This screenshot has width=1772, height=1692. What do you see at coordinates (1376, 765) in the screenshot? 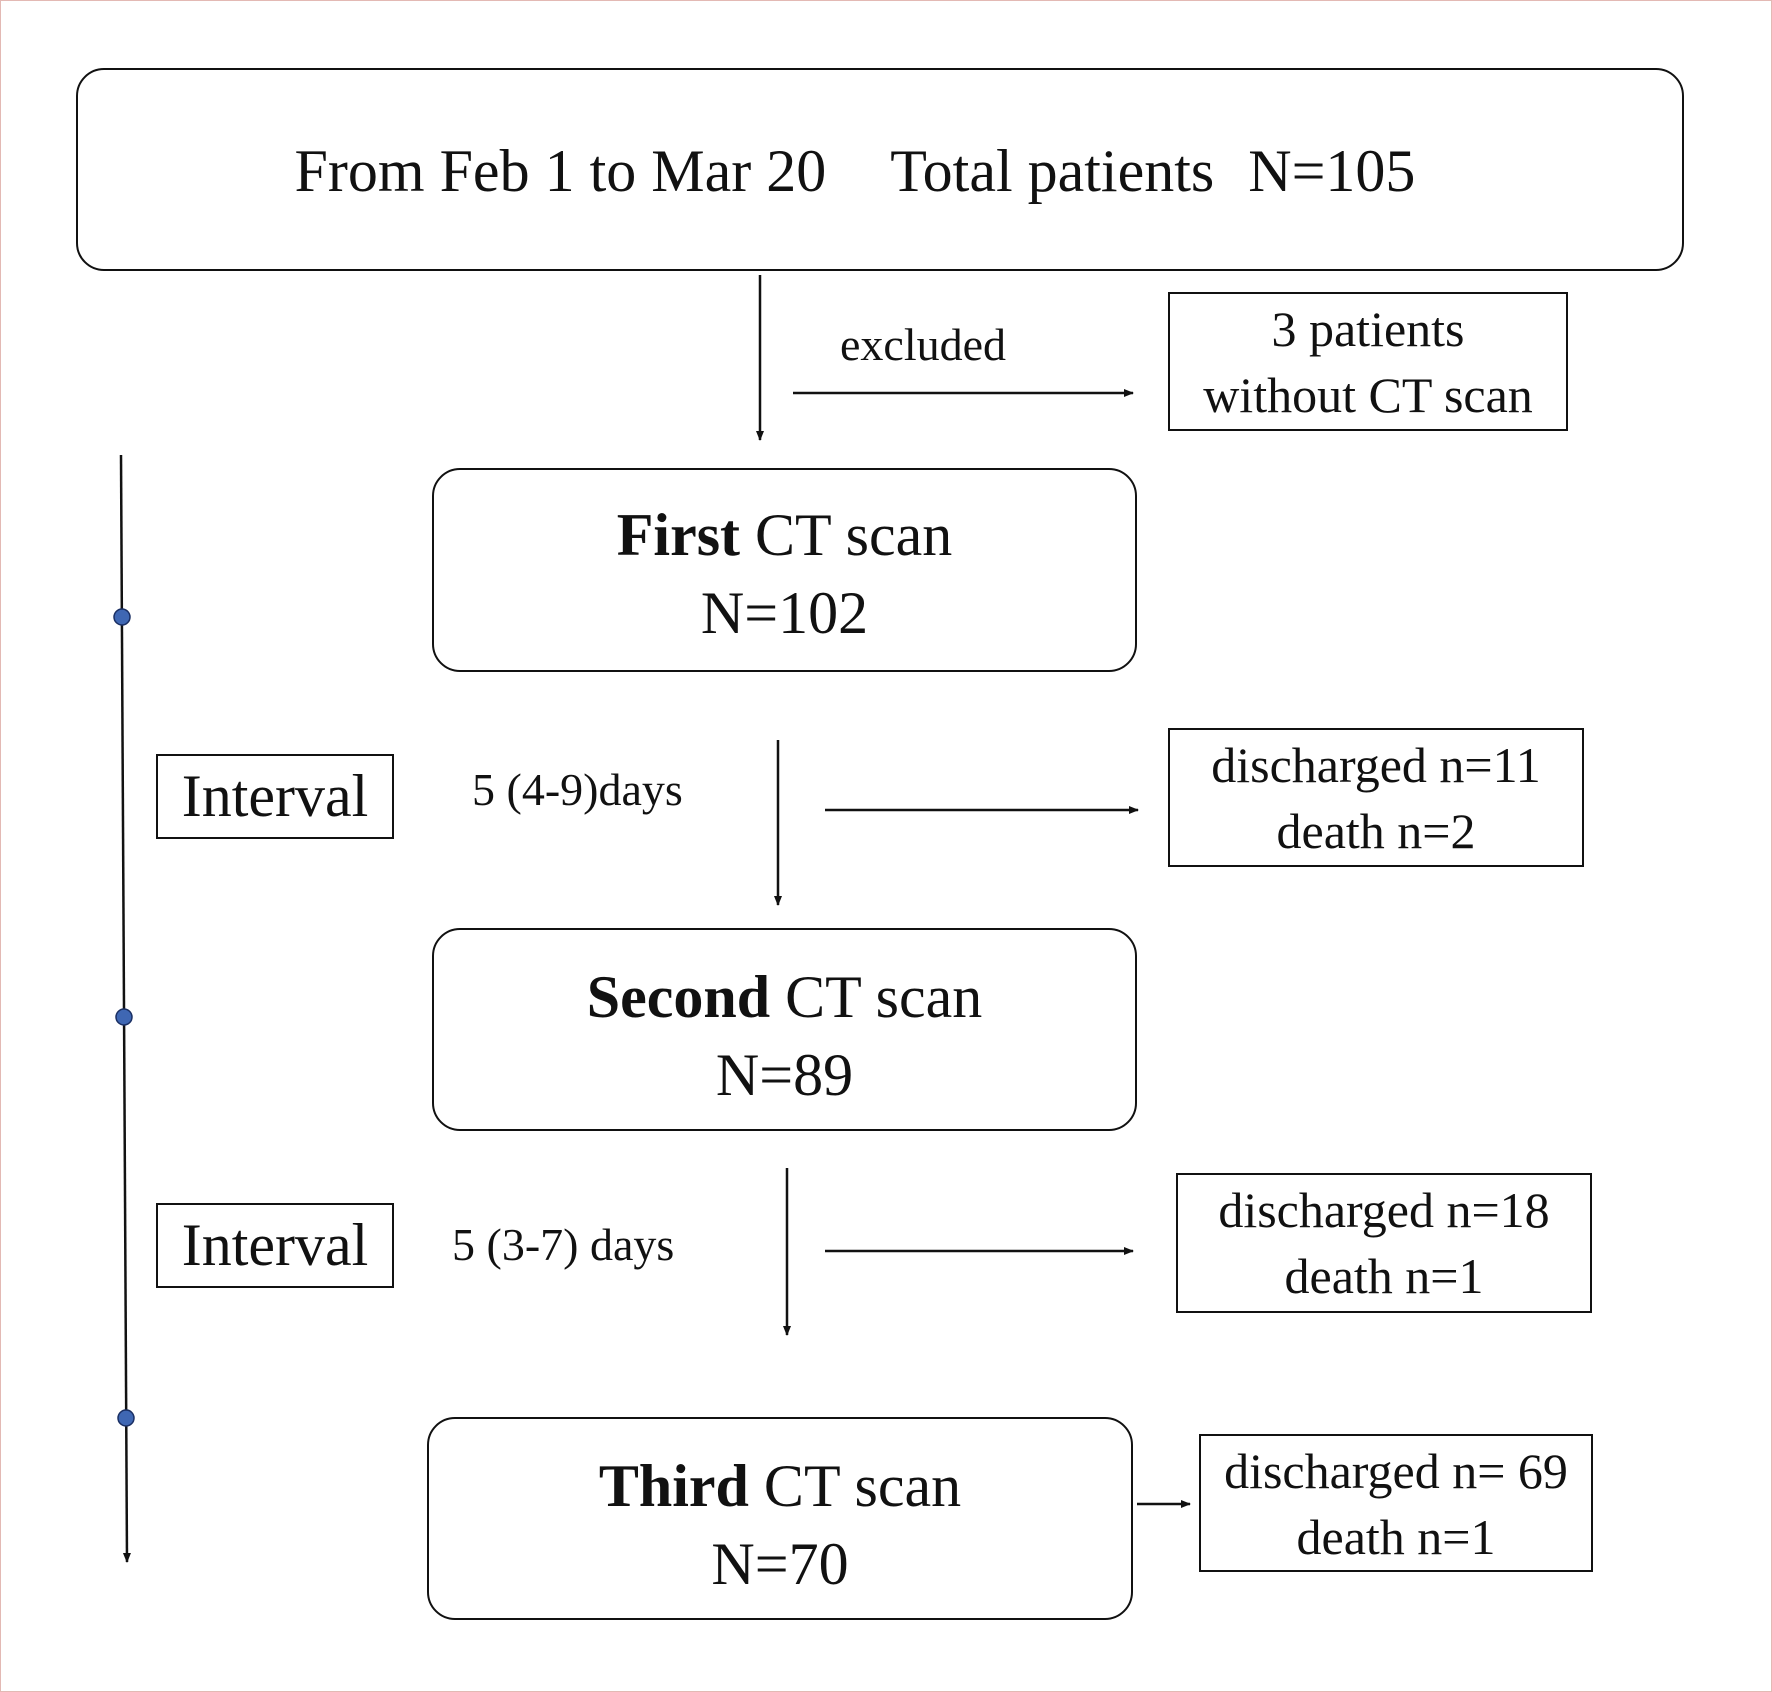
I see `discharged-1: discharged n=11` at bounding box center [1376, 765].